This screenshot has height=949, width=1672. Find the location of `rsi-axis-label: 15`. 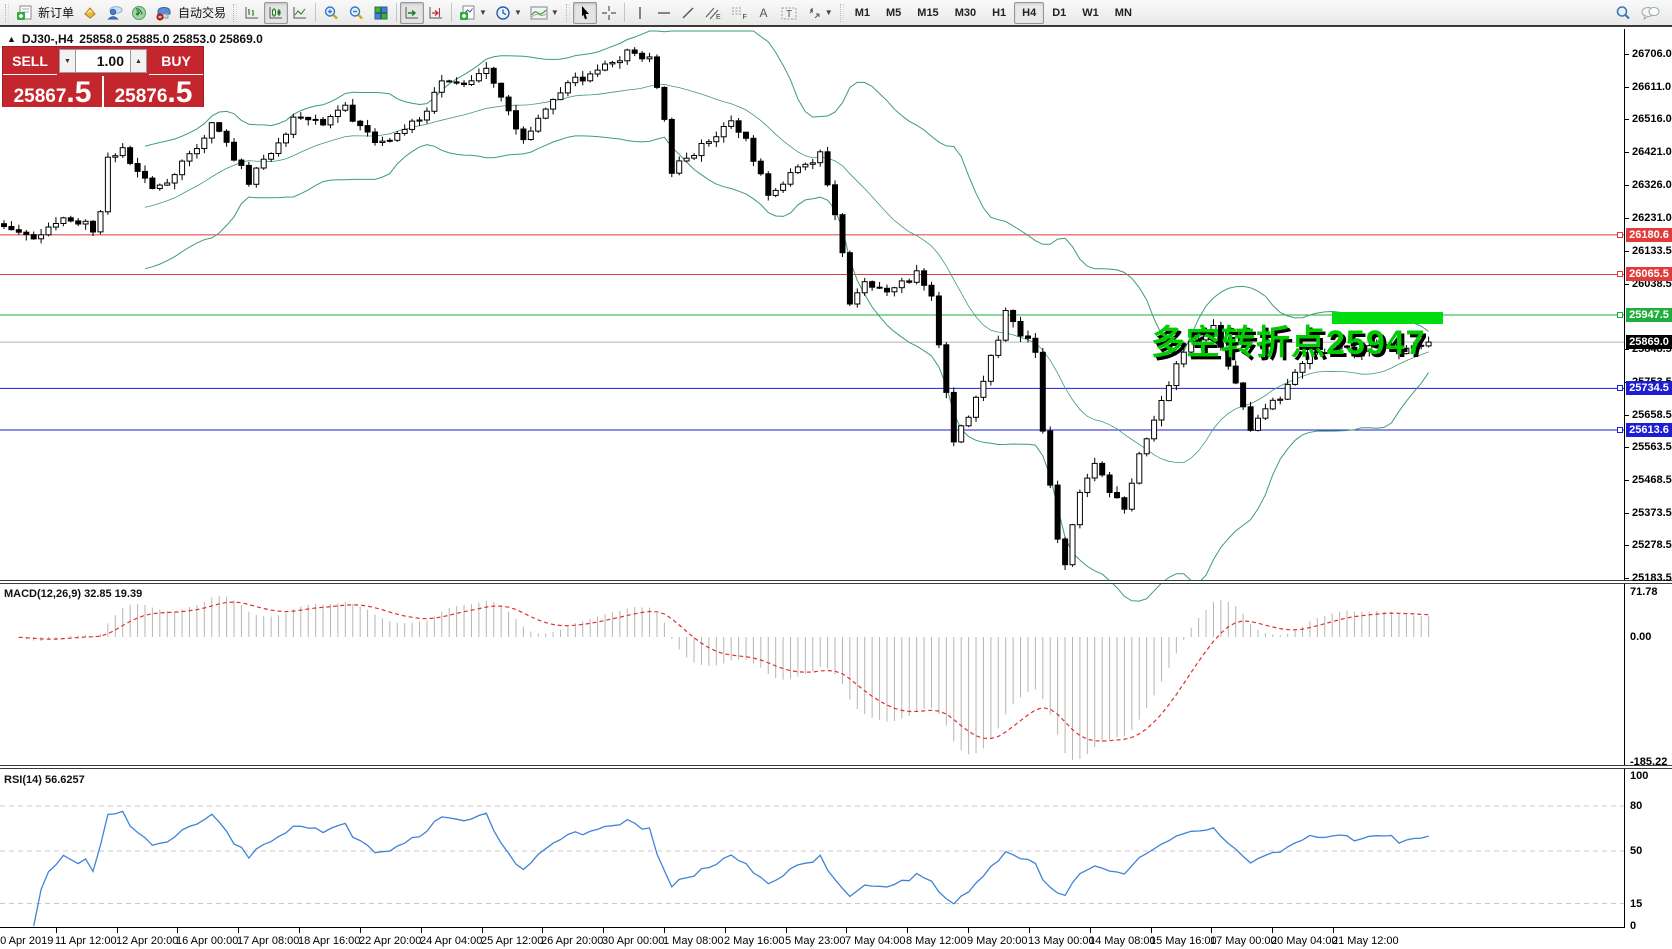

rsi-axis-label: 15 is located at coordinates (1636, 903).